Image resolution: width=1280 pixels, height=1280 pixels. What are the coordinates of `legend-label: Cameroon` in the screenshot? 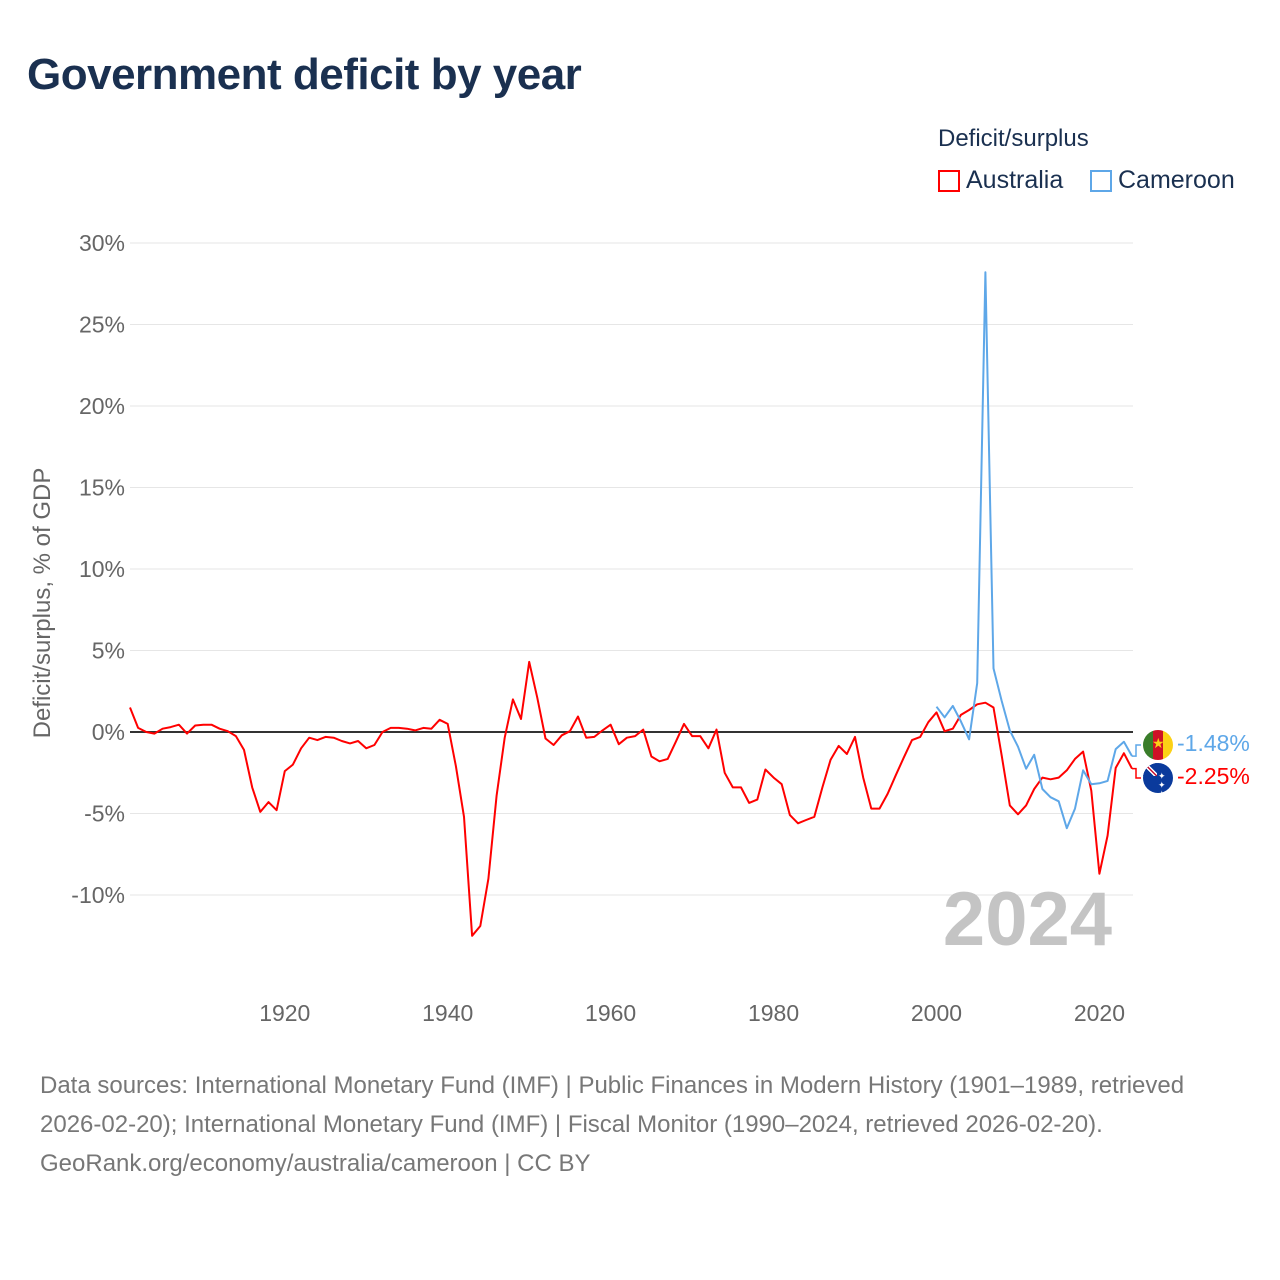 It's located at (1176, 180).